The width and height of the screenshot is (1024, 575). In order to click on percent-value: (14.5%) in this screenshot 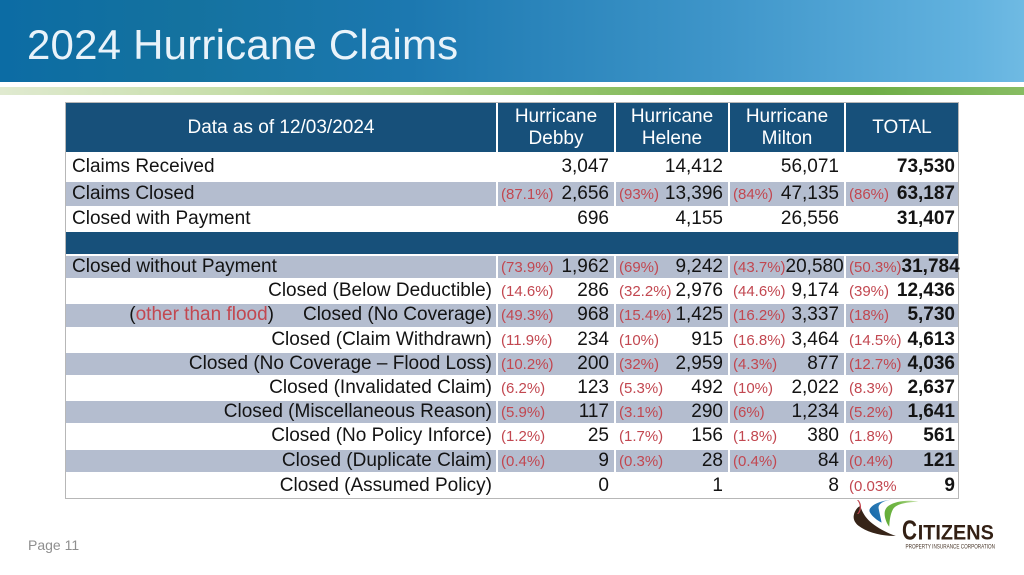, I will do `click(875, 340)`.